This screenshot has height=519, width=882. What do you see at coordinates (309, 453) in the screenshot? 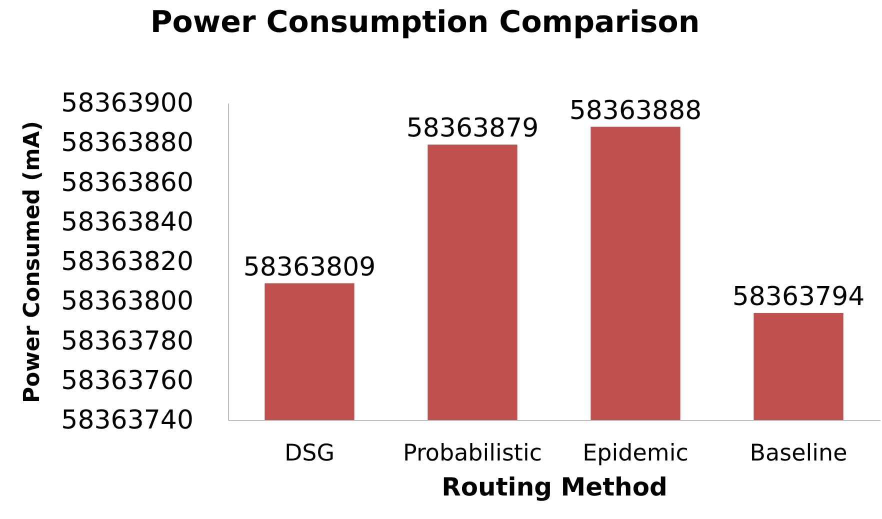
I see `x-tick-label: DSG` at bounding box center [309, 453].